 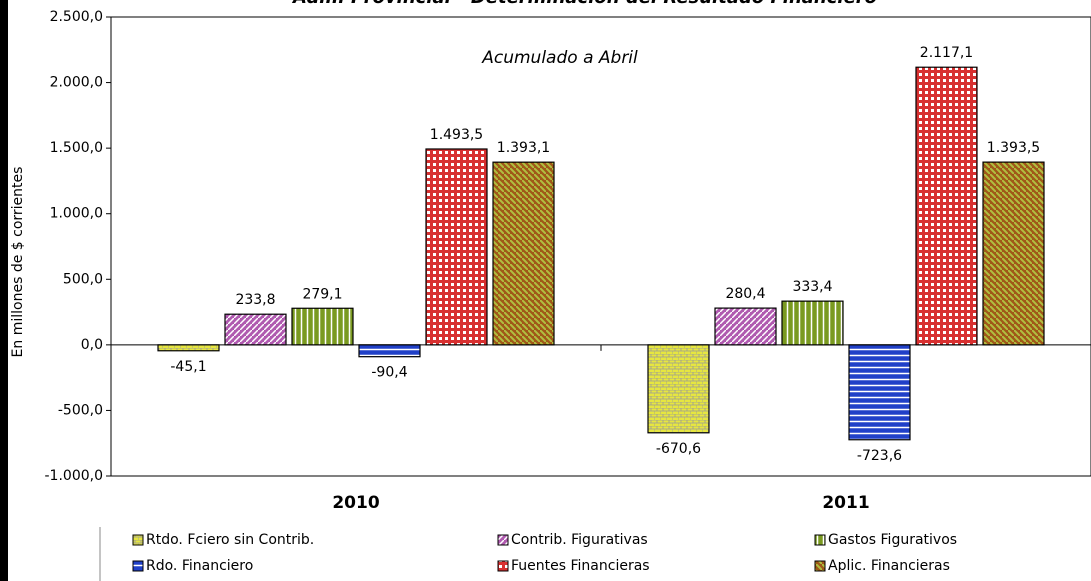 What do you see at coordinates (76, 148) in the screenshot?
I see `y-tick-label: 1.500,0` at bounding box center [76, 148].